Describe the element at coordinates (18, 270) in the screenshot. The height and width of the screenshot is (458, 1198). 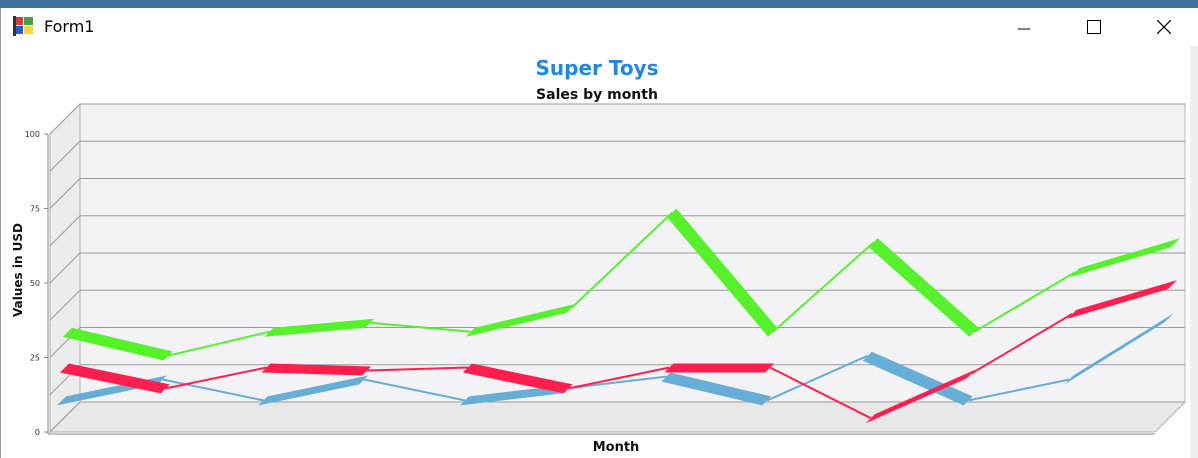
I see `y-axis-label: Values in USD` at that location.